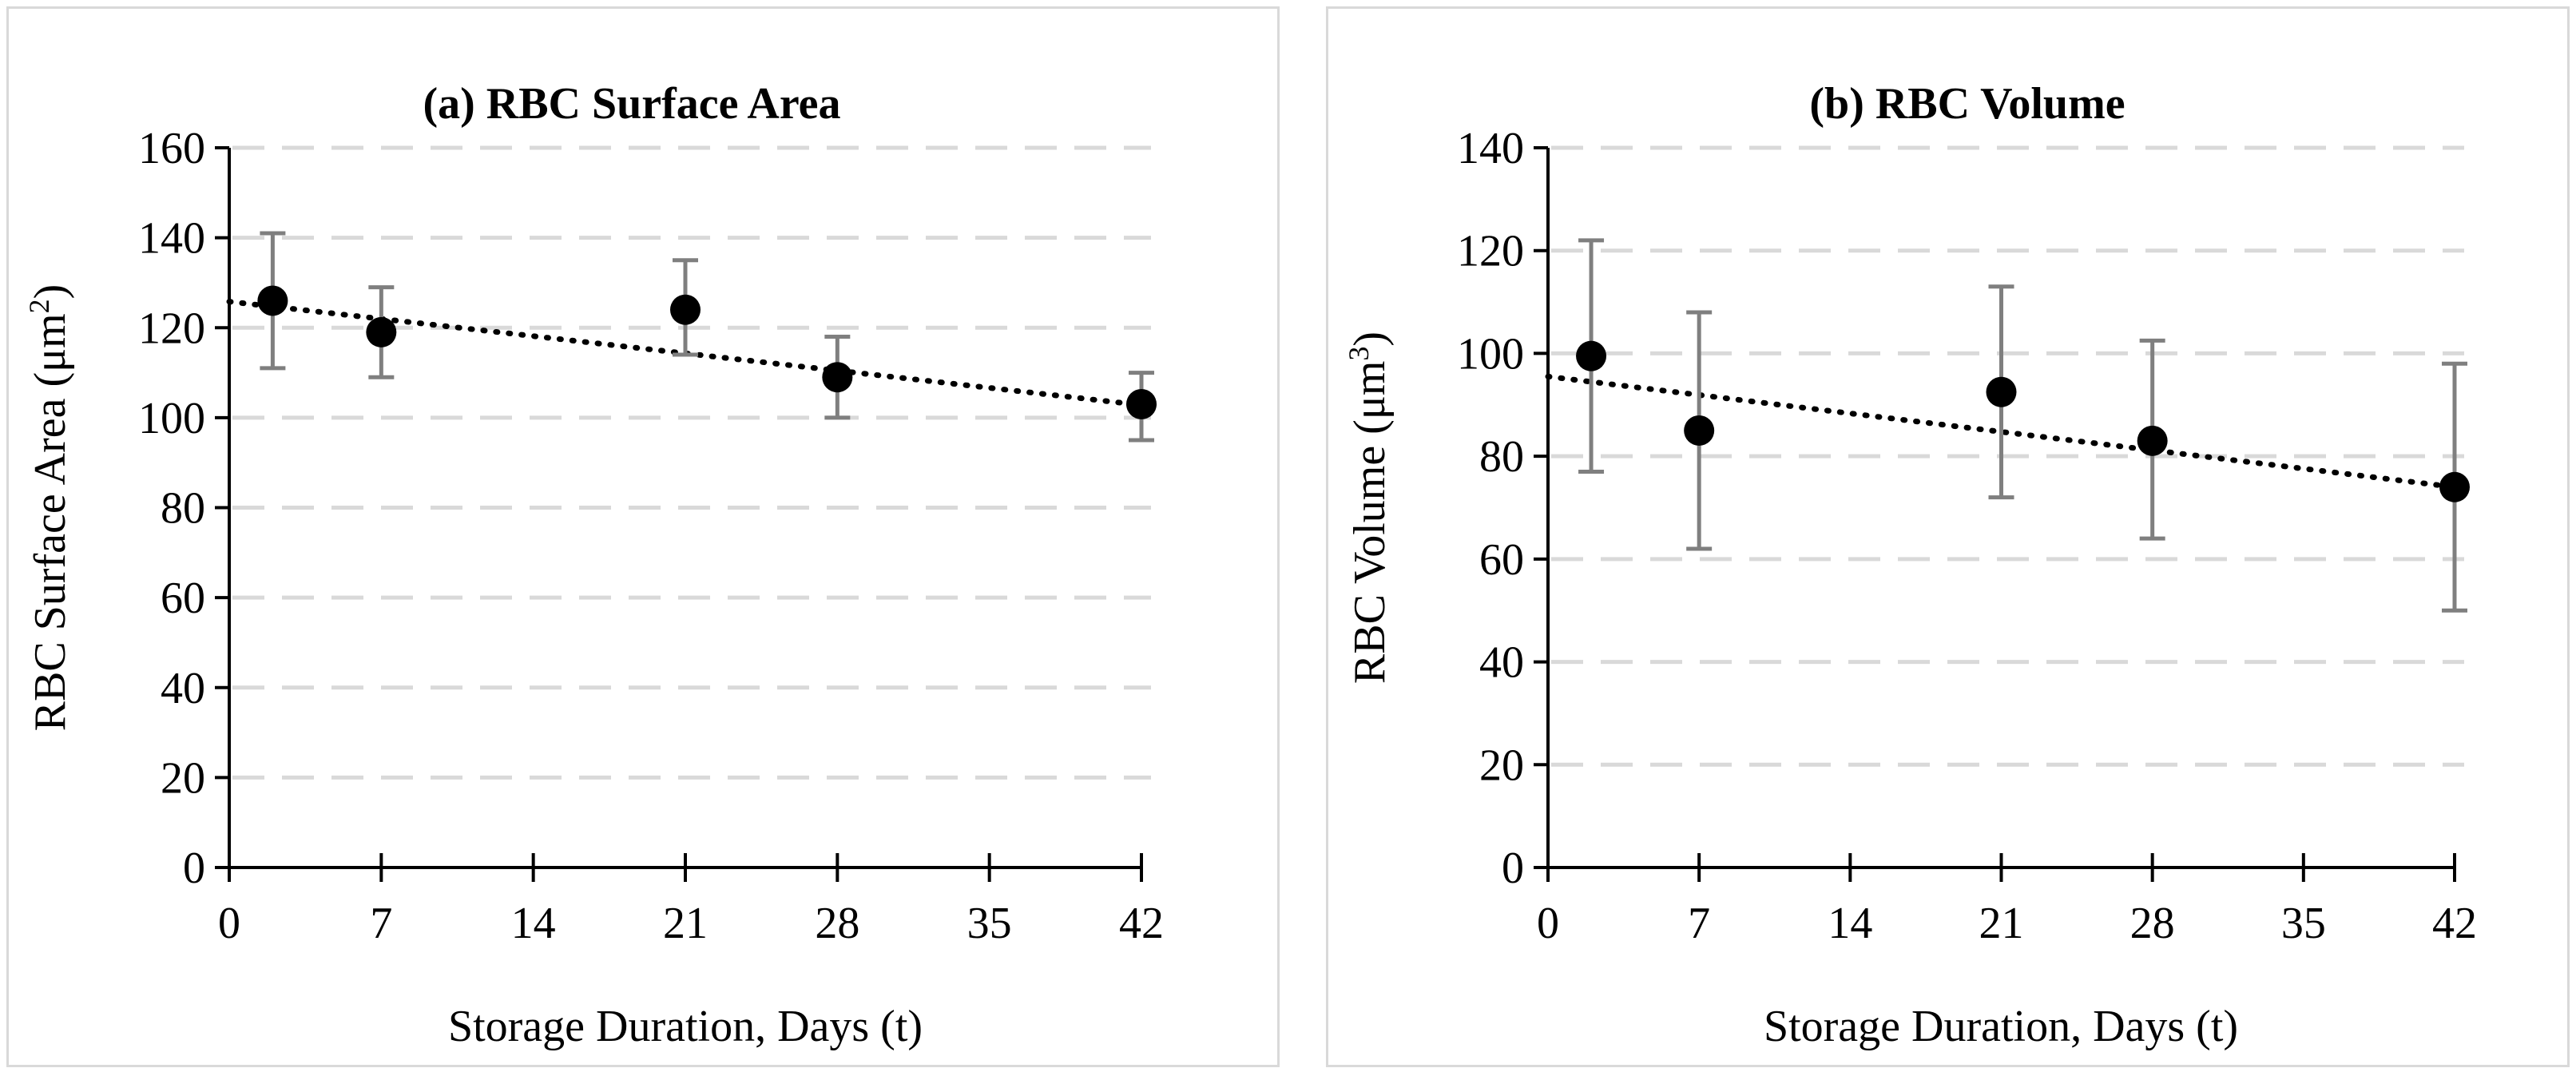  What do you see at coordinates (1359, 354) in the screenshot?
I see `y-axis-label-superscript: 3` at bounding box center [1359, 354].